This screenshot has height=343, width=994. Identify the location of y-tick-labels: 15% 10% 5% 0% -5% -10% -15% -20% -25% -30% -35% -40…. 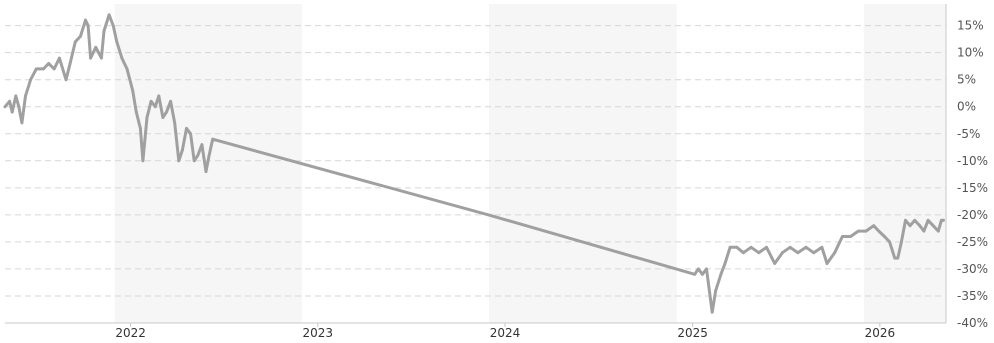
(972, 174).